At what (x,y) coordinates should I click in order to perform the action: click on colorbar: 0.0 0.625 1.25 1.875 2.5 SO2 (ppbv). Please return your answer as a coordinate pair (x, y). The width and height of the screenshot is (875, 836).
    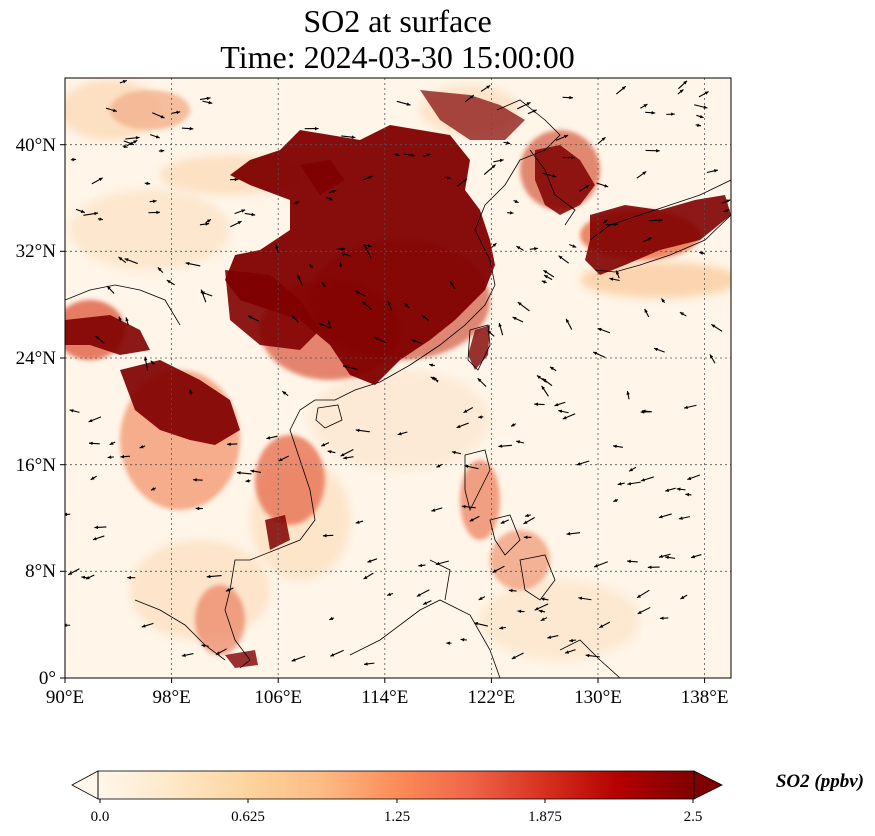
    Looking at the image, I should click on (467, 797).